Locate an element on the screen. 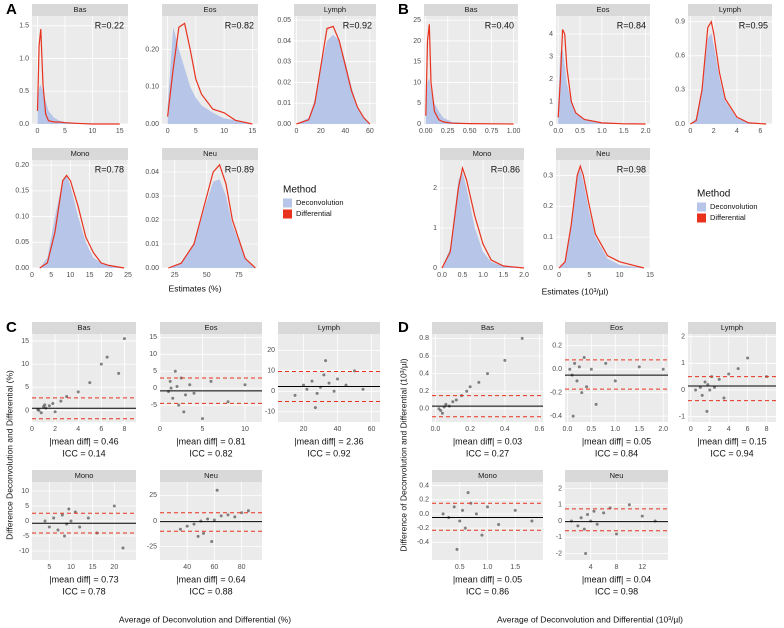 This screenshot has height=628, width=784. correlation-label: R=0.82 is located at coordinates (239, 25).